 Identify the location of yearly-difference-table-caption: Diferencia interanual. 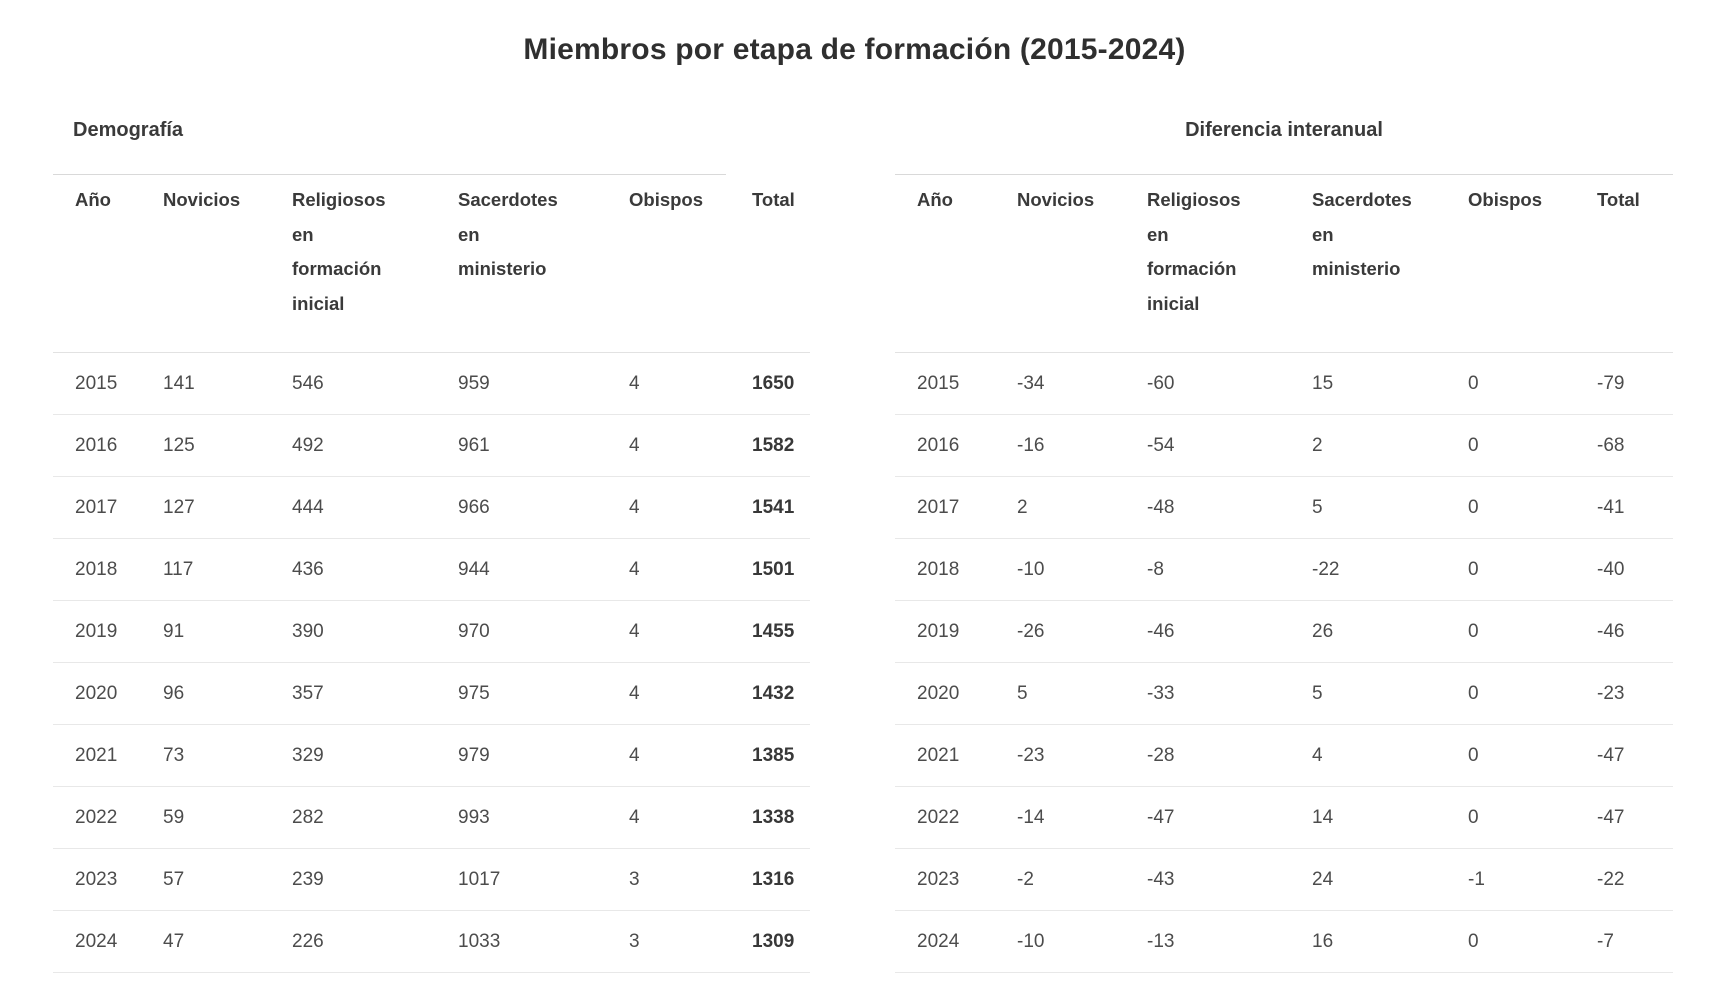
(1284, 130).